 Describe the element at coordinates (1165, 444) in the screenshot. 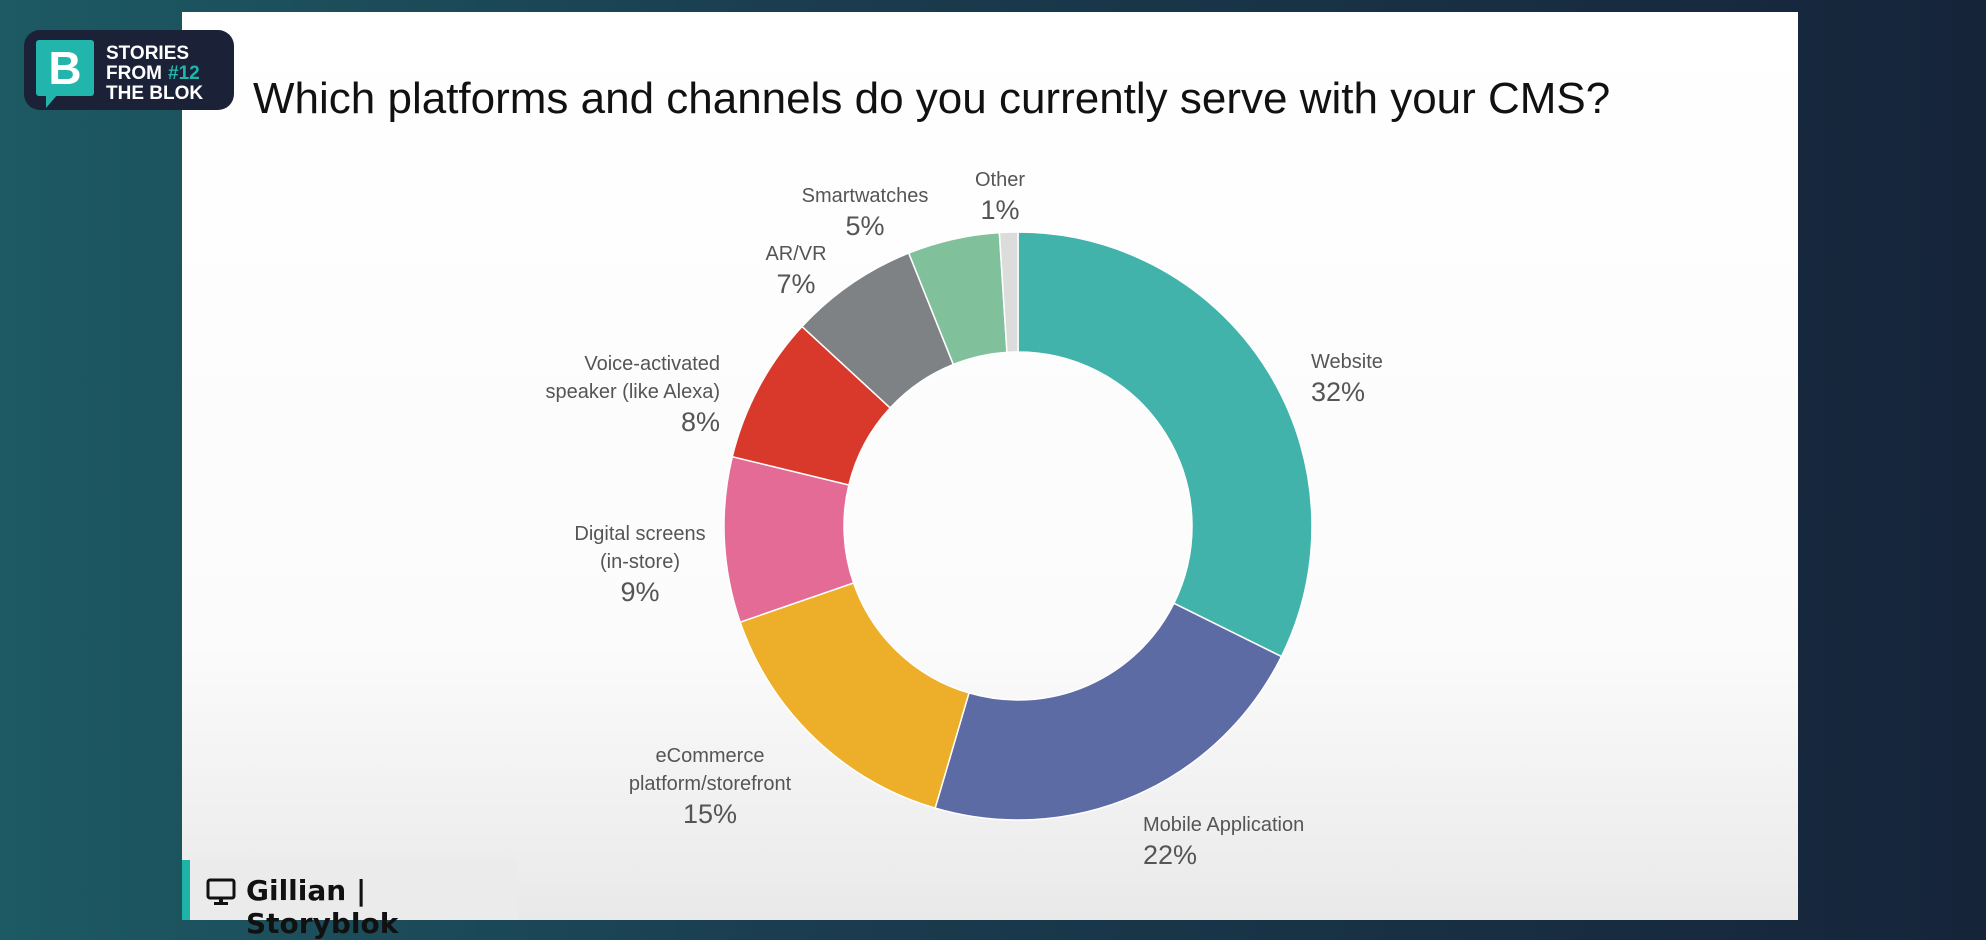

I see `slice-website` at that location.